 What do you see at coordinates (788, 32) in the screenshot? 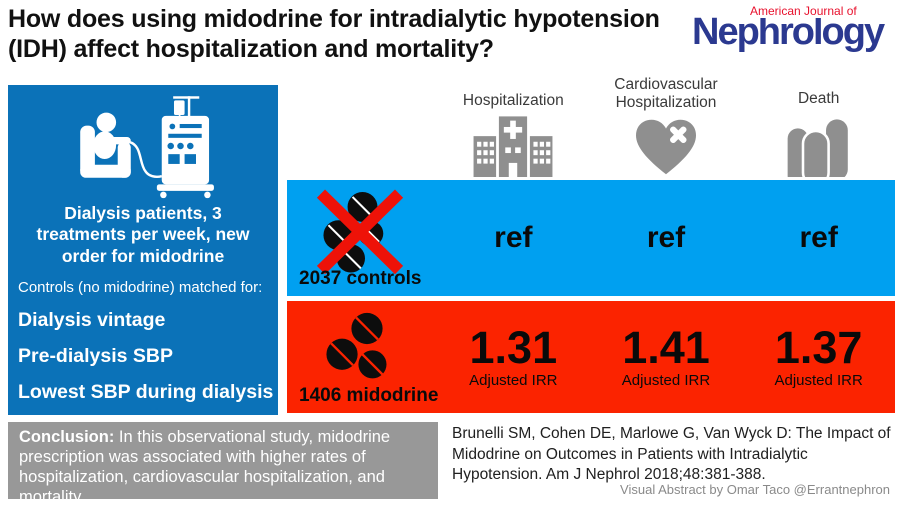
I see `nephrology-wordmark: Nephrology` at bounding box center [788, 32].